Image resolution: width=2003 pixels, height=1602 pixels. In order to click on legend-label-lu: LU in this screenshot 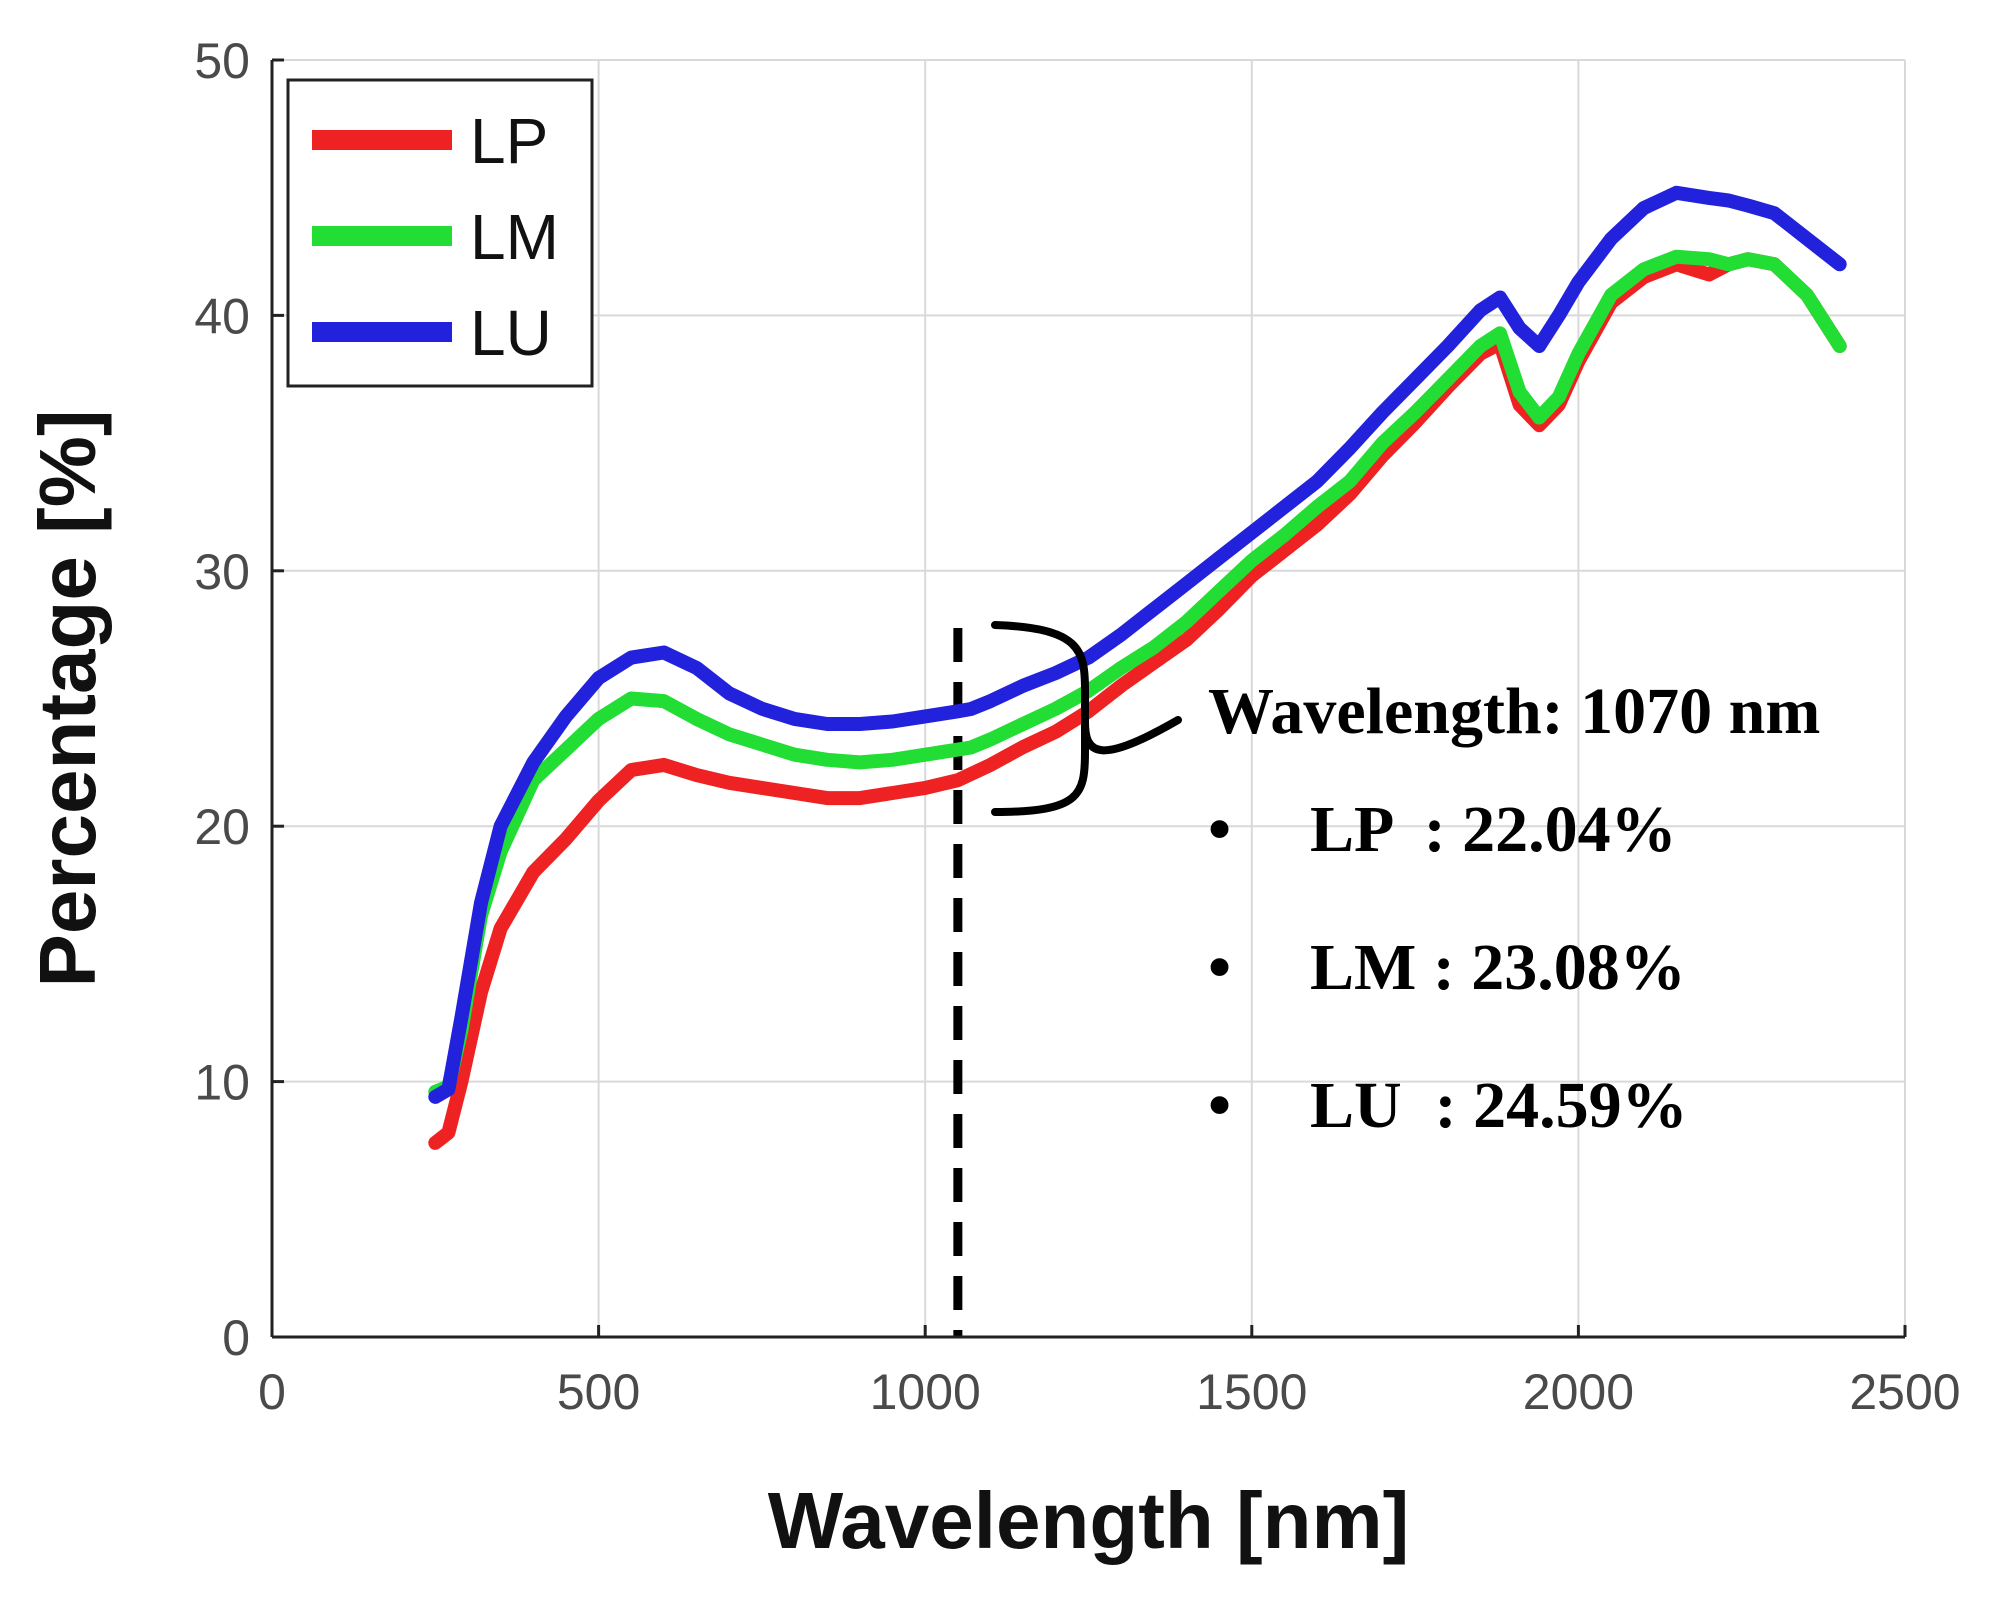, I will do `click(511, 333)`.